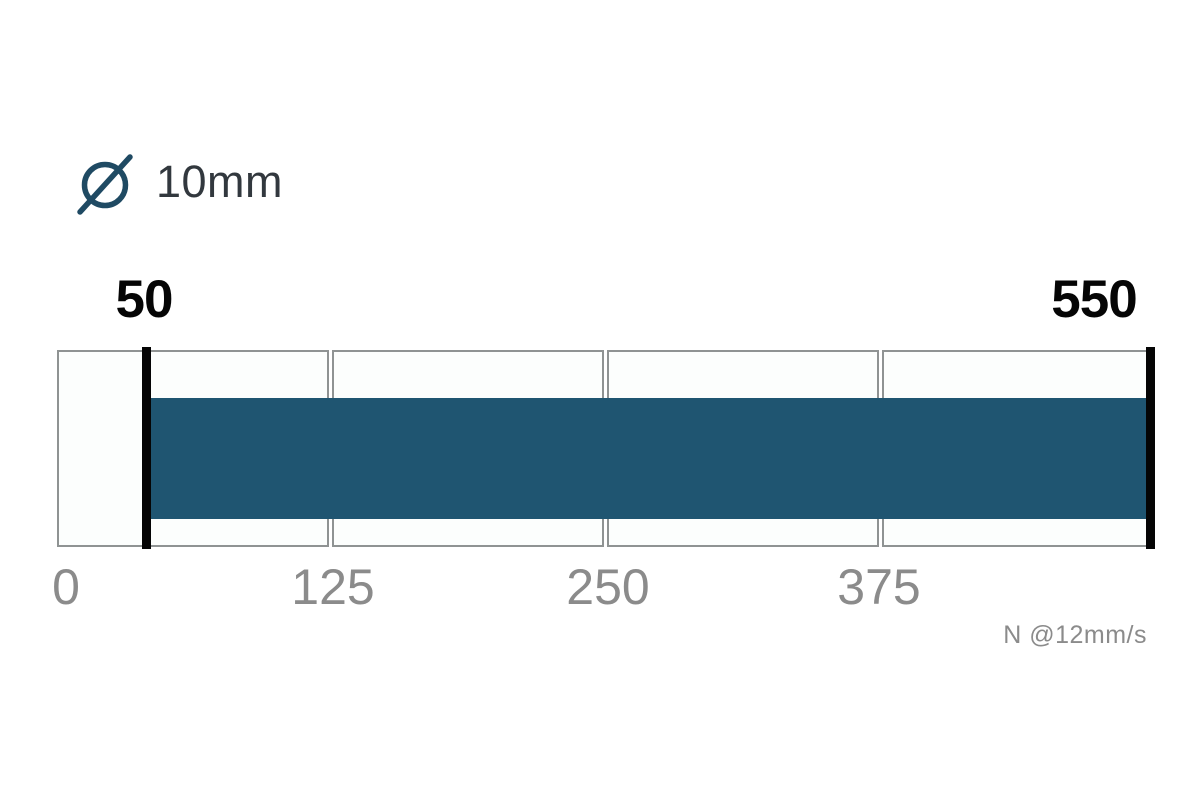 This screenshot has width=1200, height=800. What do you see at coordinates (146, 448) in the screenshot?
I see `min-marker` at bounding box center [146, 448].